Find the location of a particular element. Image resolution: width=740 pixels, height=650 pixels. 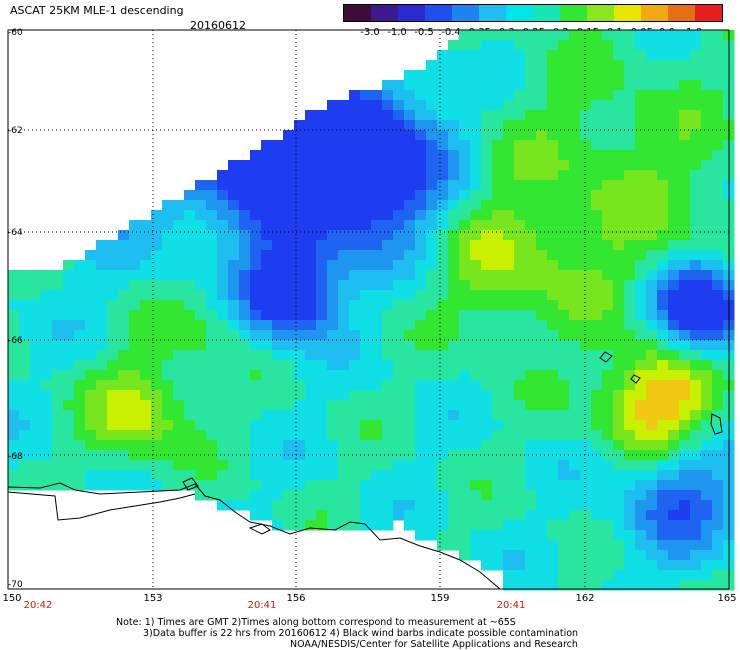

map-title: ASCAT 25KM MLE-1 descending is located at coordinates (97, 10).